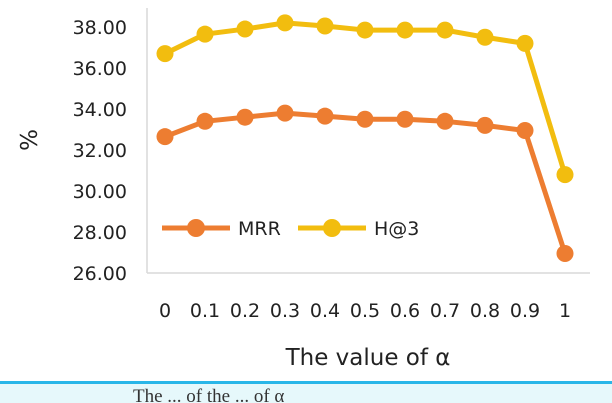 The image size is (612, 403). I want to click on x-tick-label: 0.1, so click(205, 311).